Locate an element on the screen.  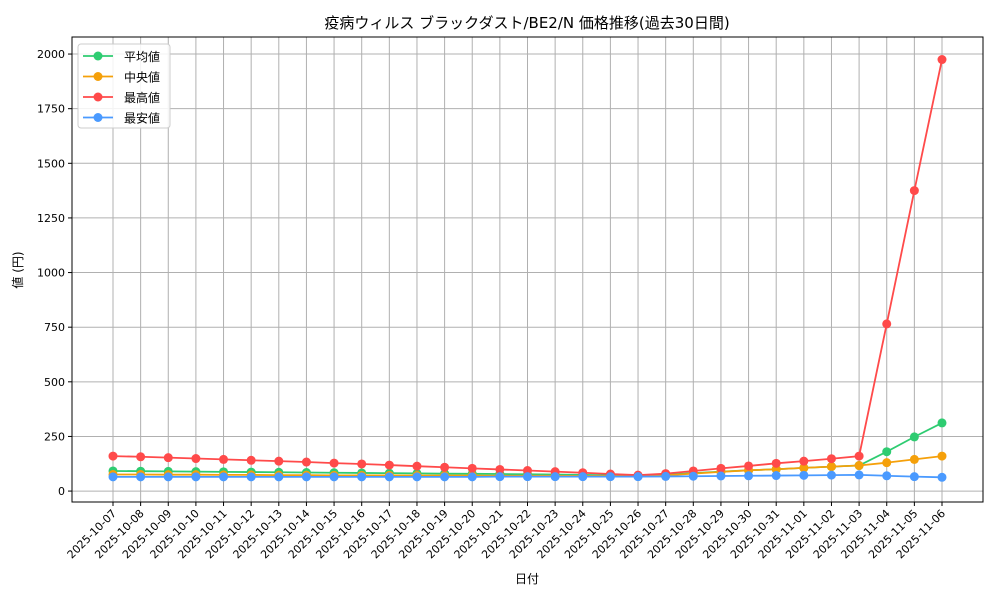
x-axis-label: 日付 is located at coordinates (527, 579).